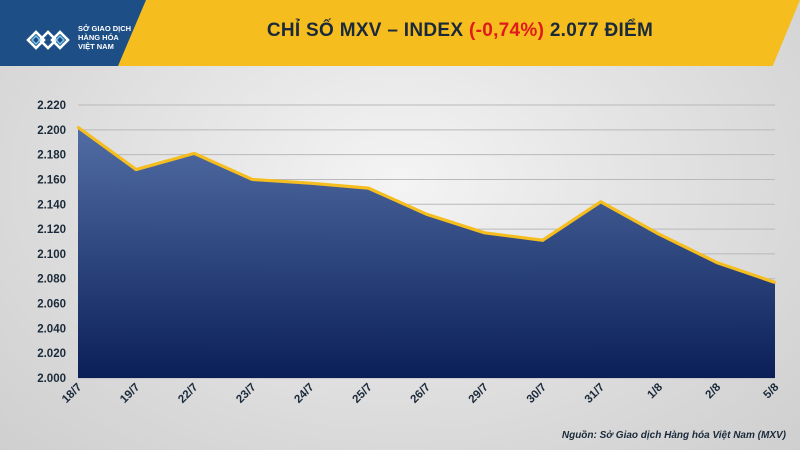  What do you see at coordinates (51, 230) in the screenshot?
I see `y-tick-label: 2.120` at bounding box center [51, 230].